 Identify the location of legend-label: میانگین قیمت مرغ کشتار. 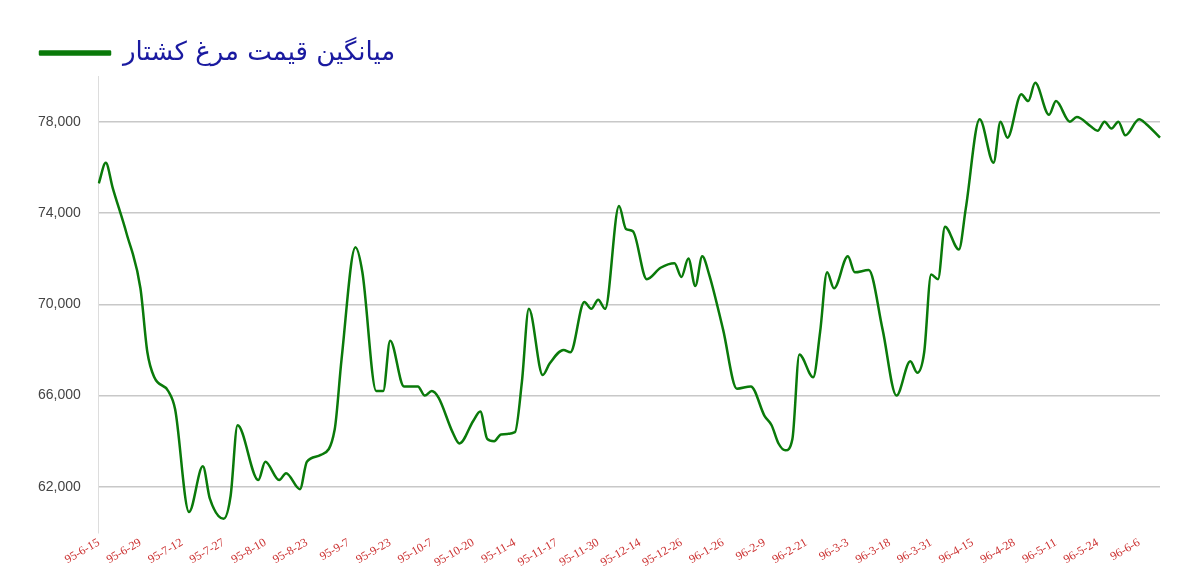
(258, 51).